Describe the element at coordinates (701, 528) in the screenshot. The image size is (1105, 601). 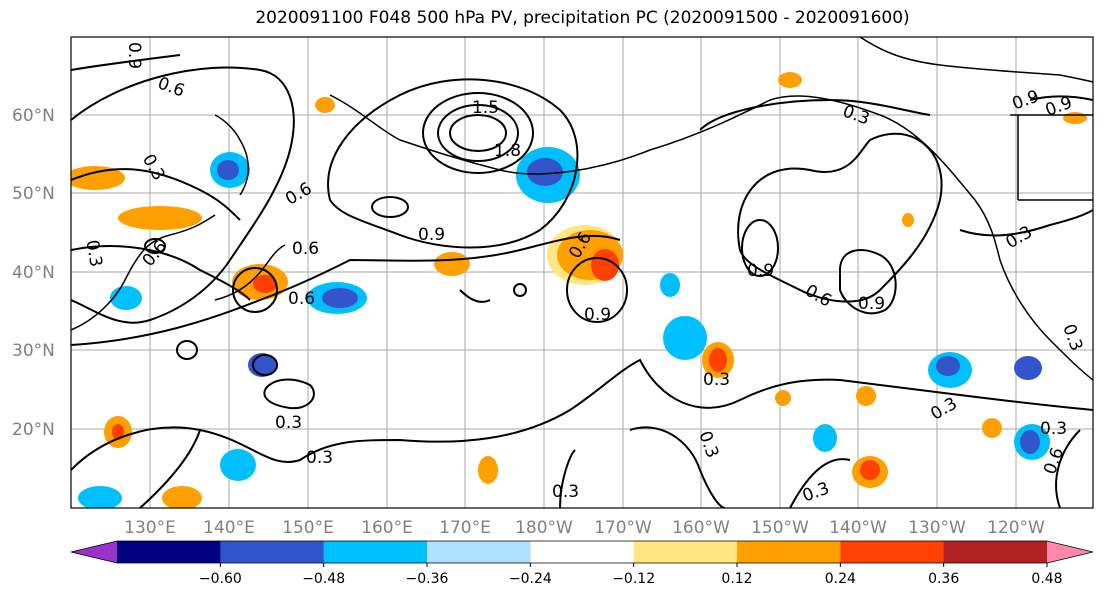
I see `lon-label: 160°W` at that location.